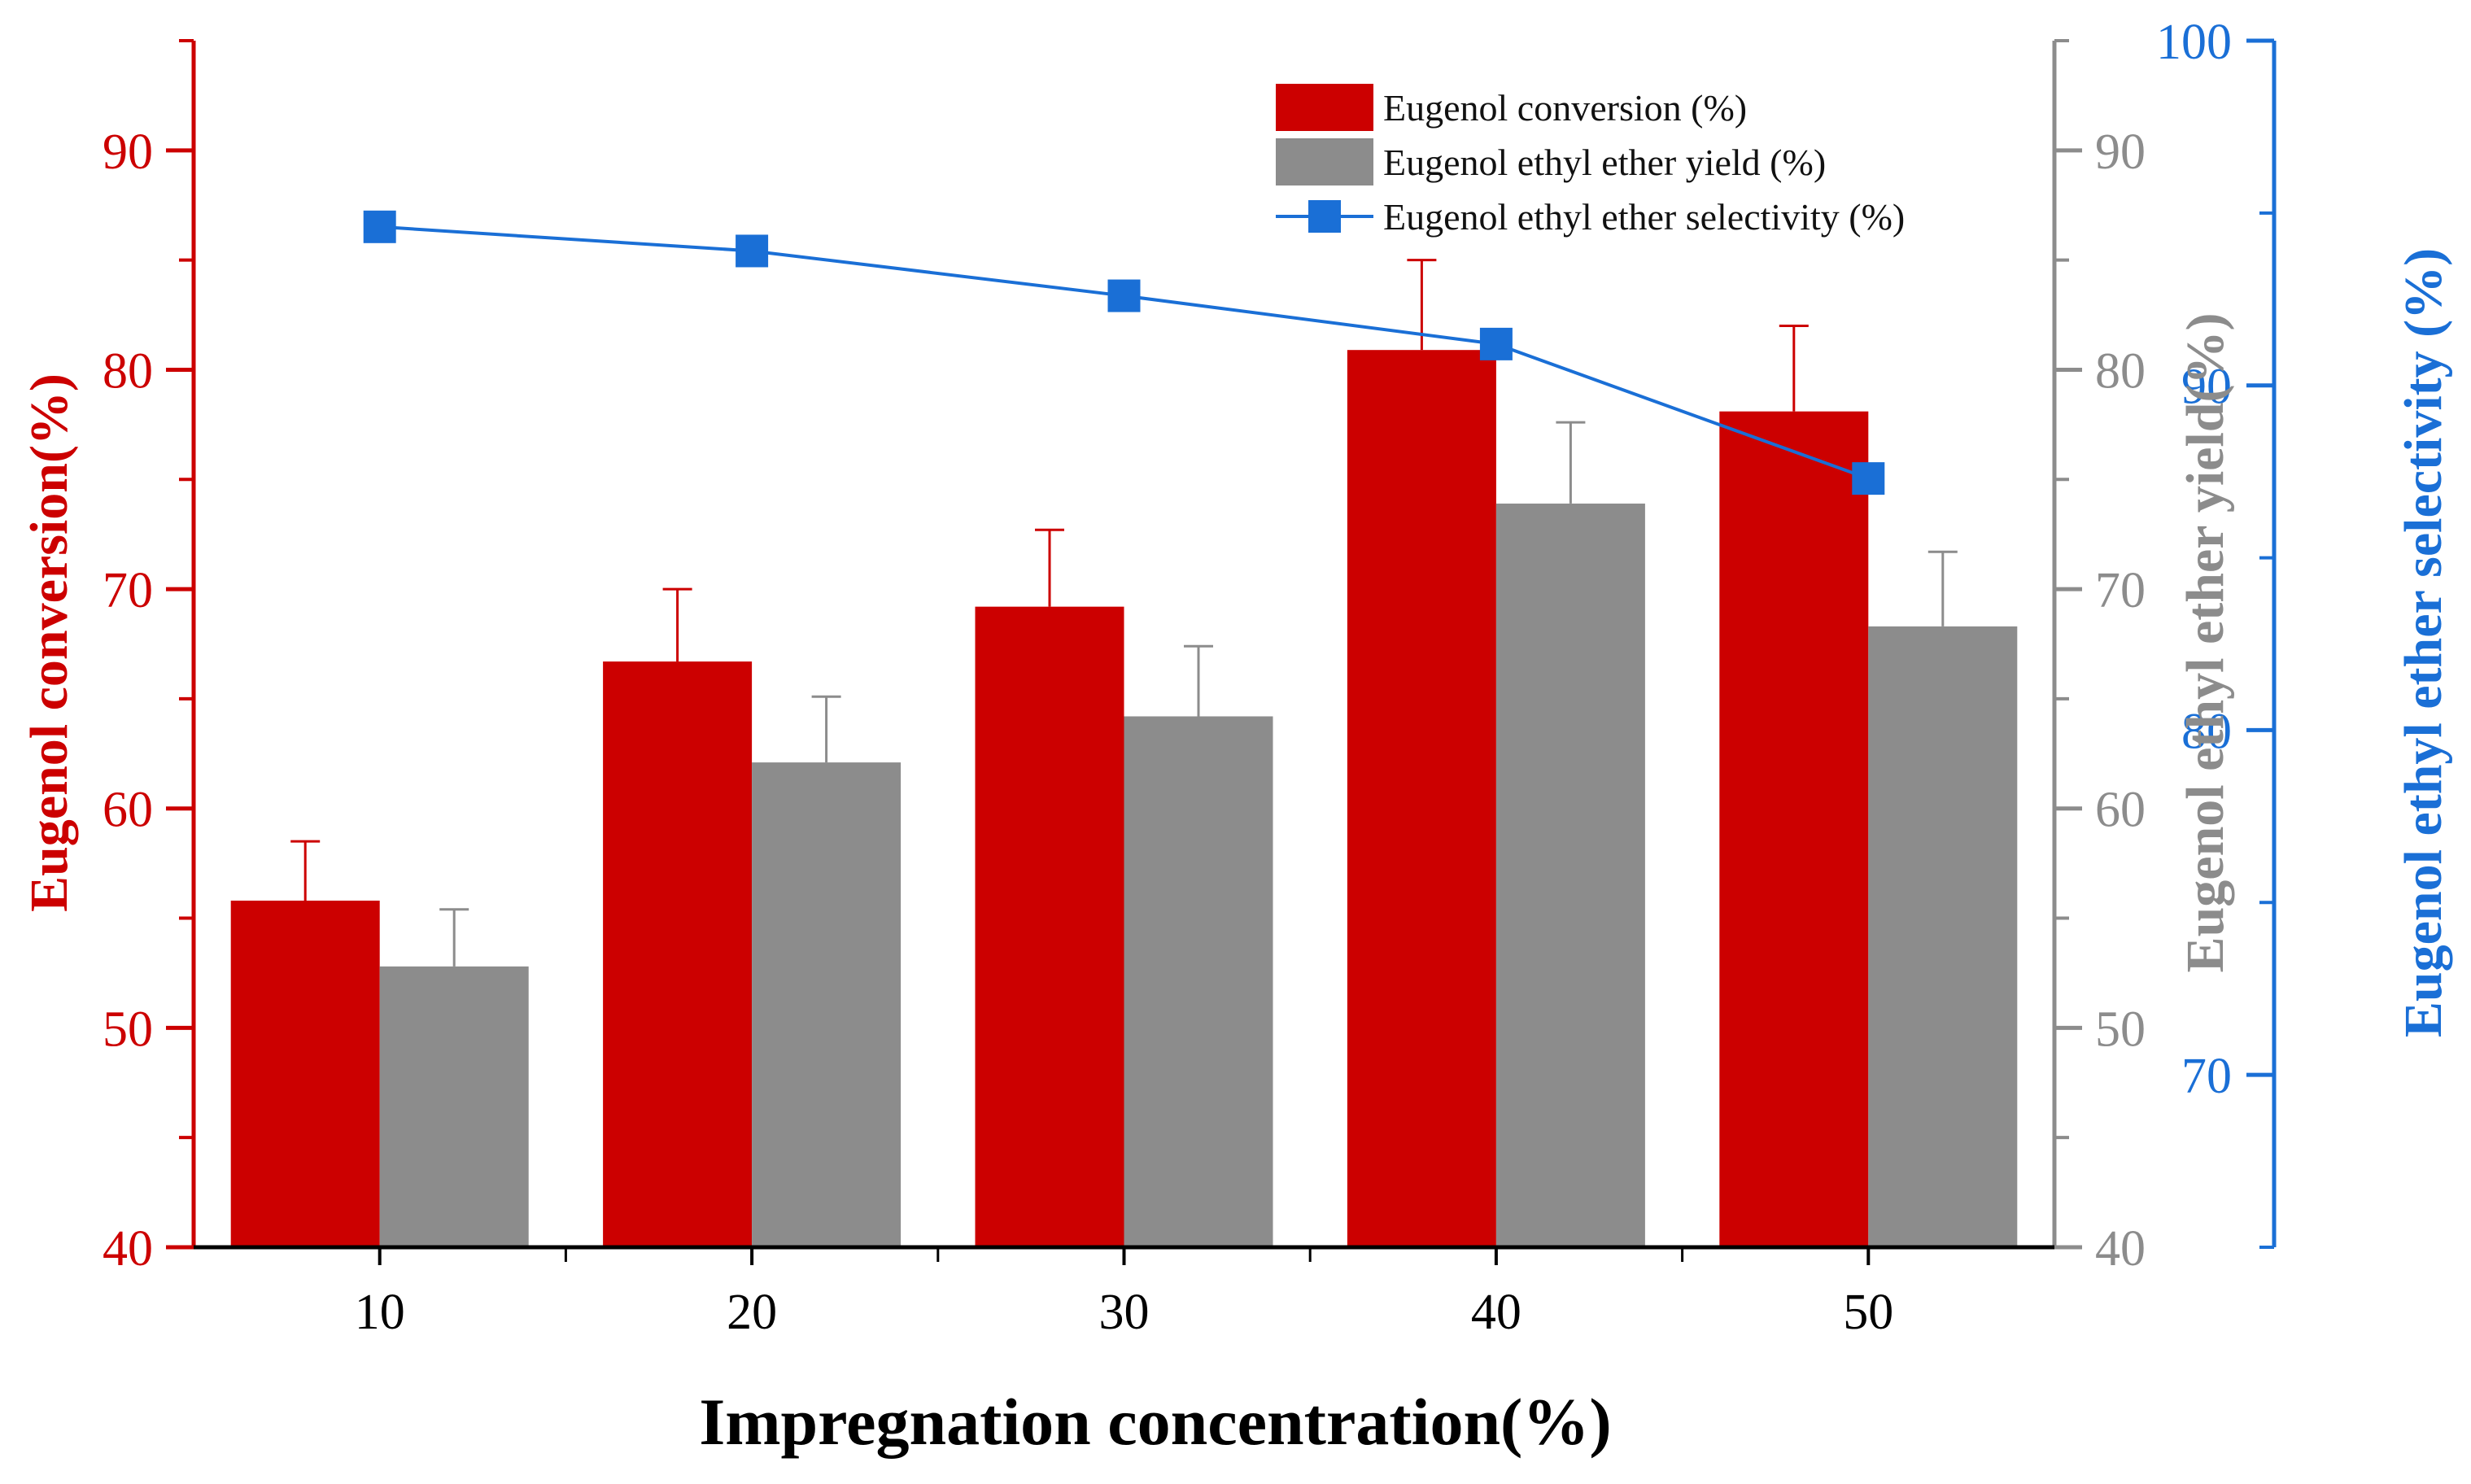  I want to click on legend-label-yield: Eugenol ethyl ether yield (%), so click(1604, 162).